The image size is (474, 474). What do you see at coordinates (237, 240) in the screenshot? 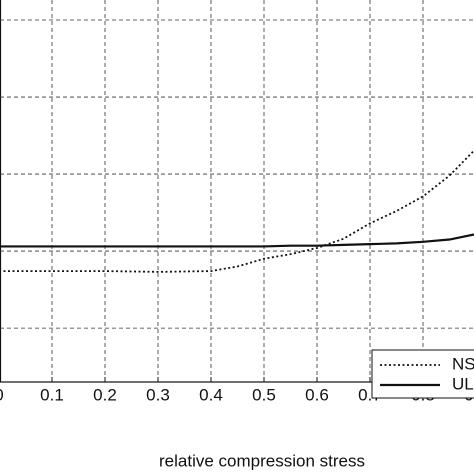
I see `series-line` at bounding box center [237, 240].